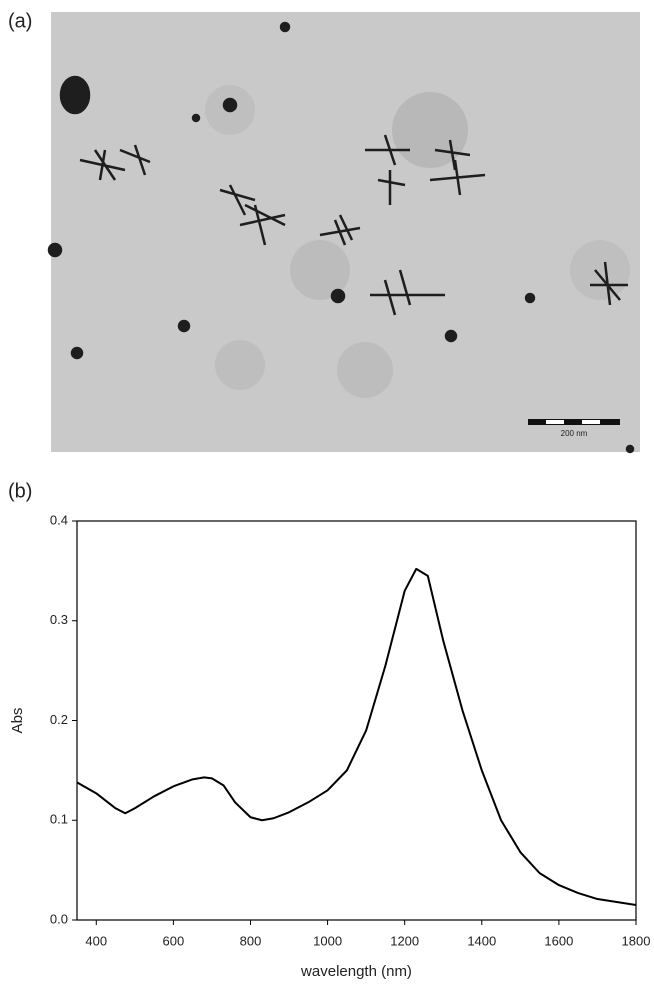 The image size is (654, 990). What do you see at coordinates (59, 619) in the screenshot?
I see `y-tick-label: 0.3` at bounding box center [59, 619].